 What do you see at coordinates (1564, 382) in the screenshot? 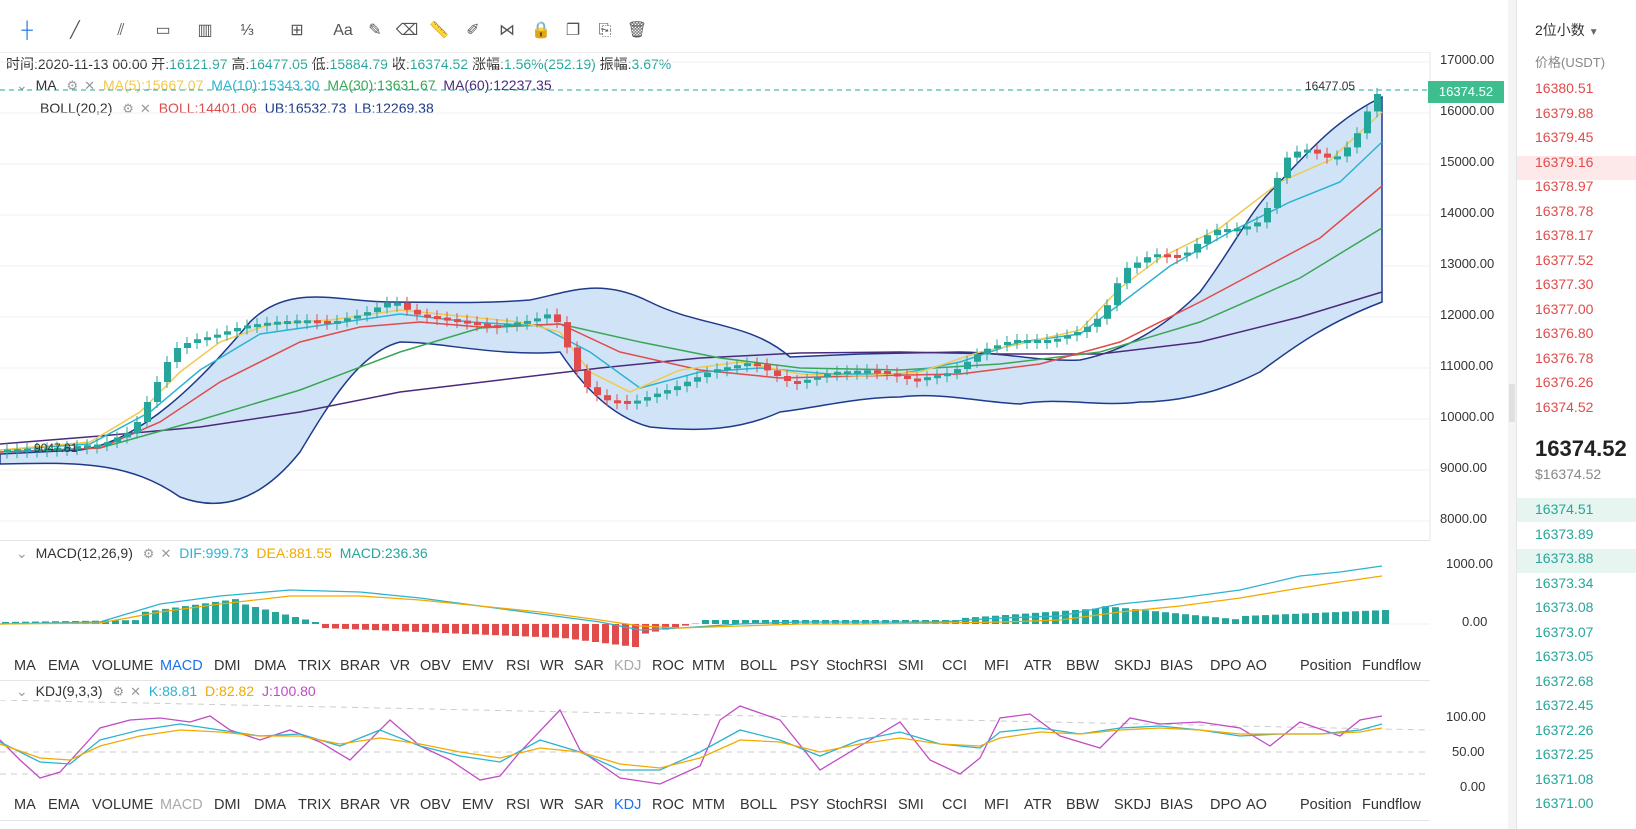
I see `ask-price: 16376.26` at bounding box center [1564, 382].